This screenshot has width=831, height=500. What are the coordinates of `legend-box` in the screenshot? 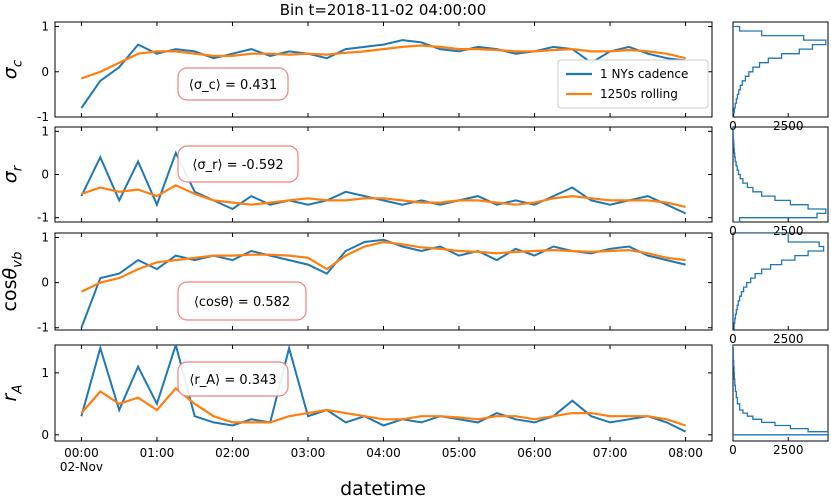 It's located at (633, 84).